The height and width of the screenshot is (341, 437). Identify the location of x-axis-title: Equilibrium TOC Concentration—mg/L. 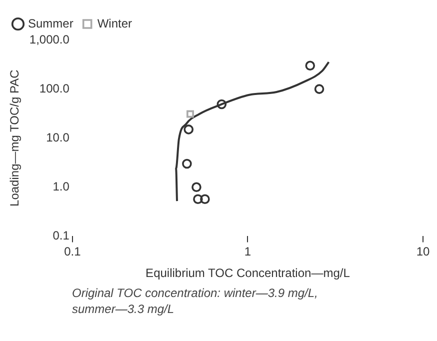
(248, 273).